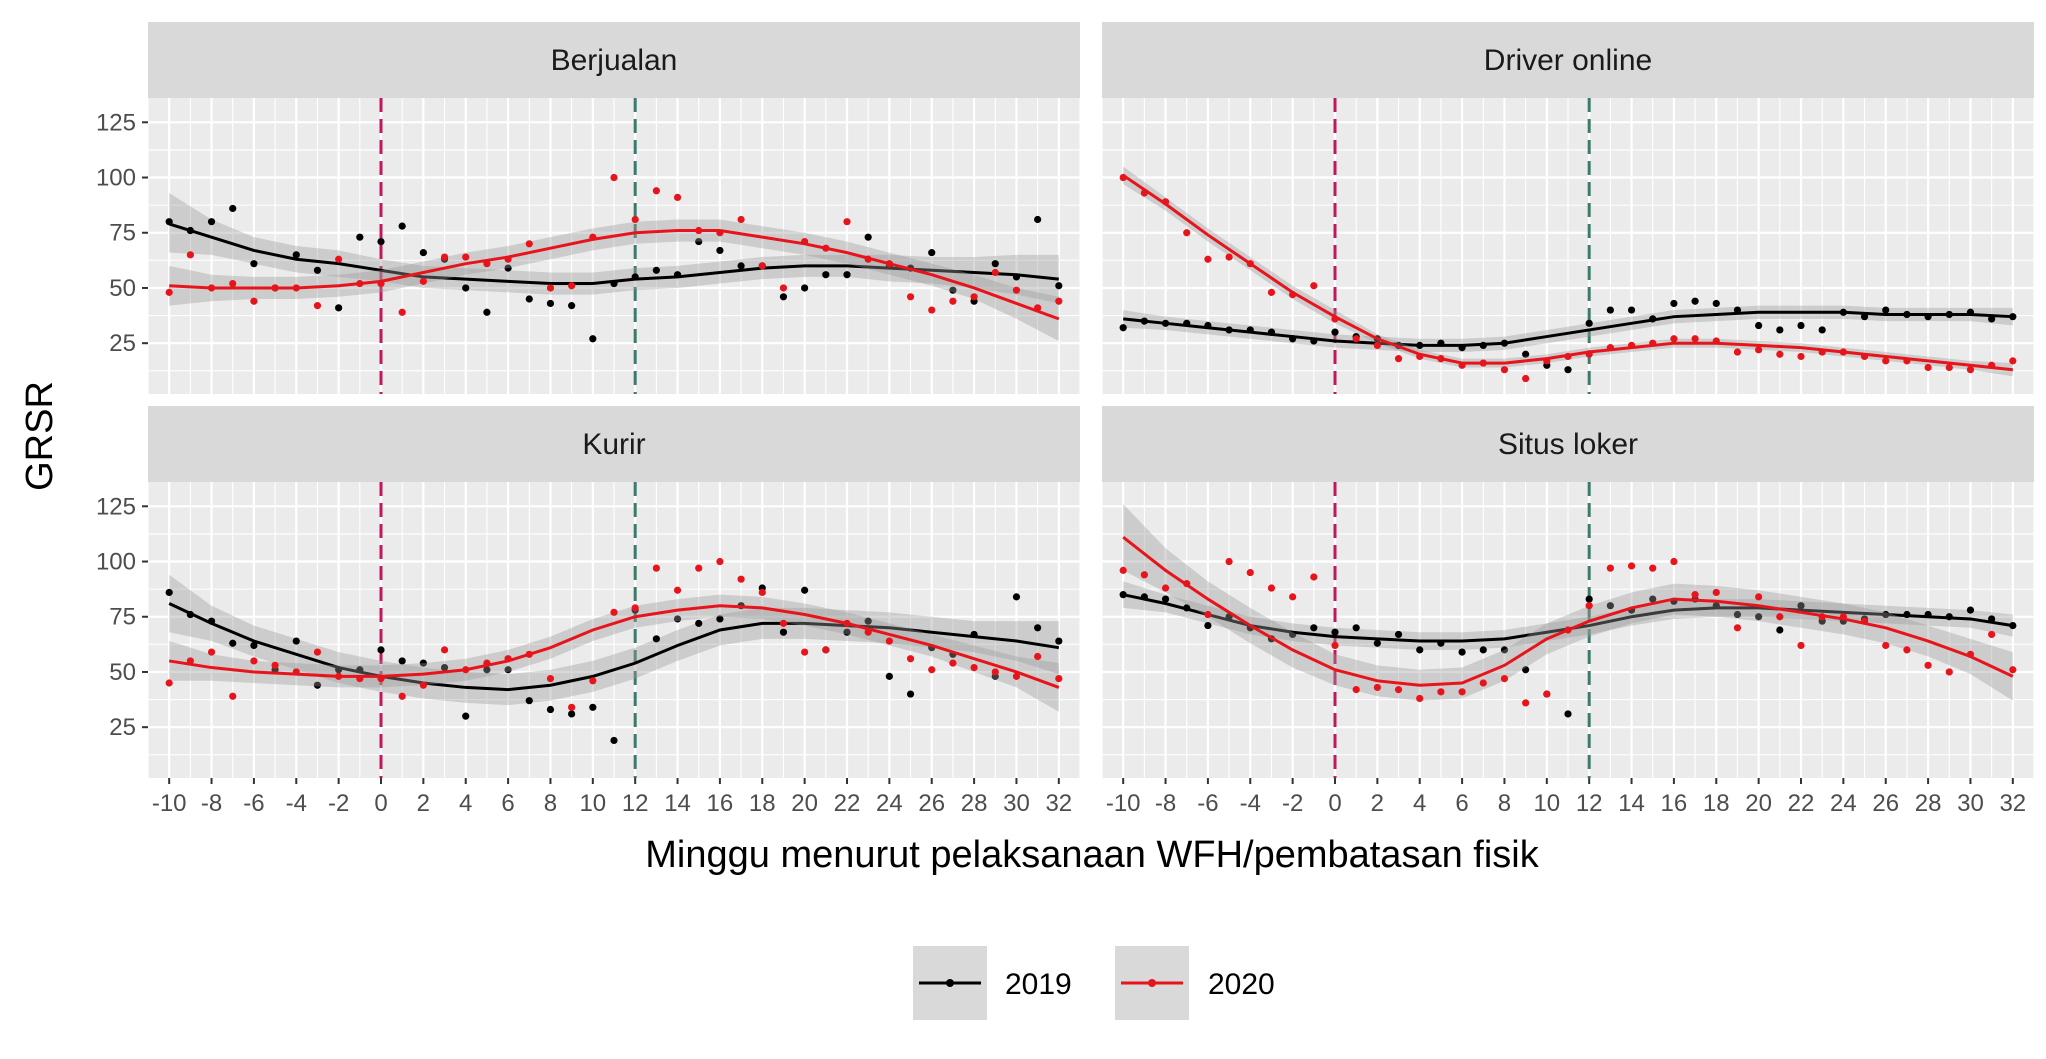  I want to click on legend-label-2020: 2020, so click(1241, 984).